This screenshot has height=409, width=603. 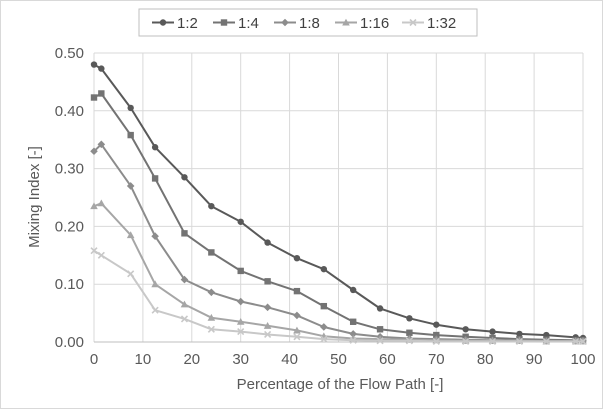 What do you see at coordinates (34, 197) in the screenshot?
I see `y-axis-title: Mixing Index [-]` at bounding box center [34, 197].